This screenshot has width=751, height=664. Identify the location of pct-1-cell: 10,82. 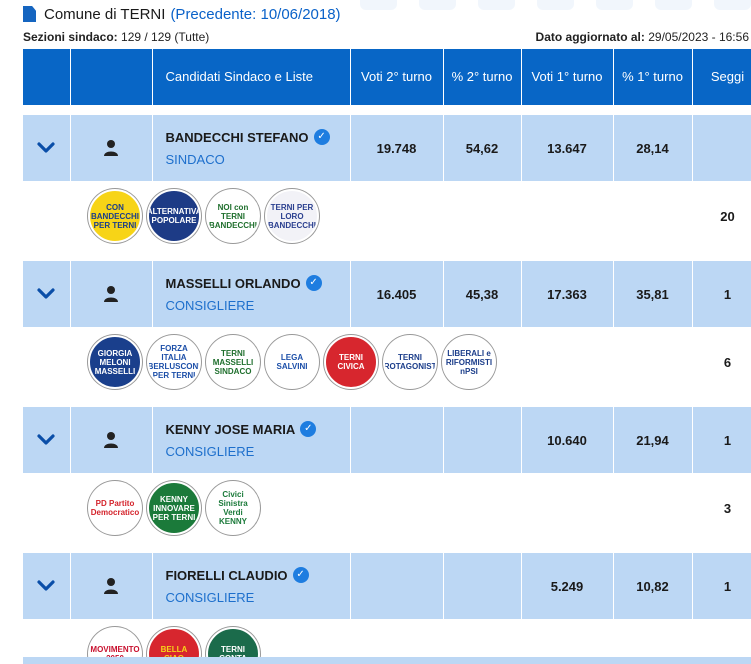
(653, 586).